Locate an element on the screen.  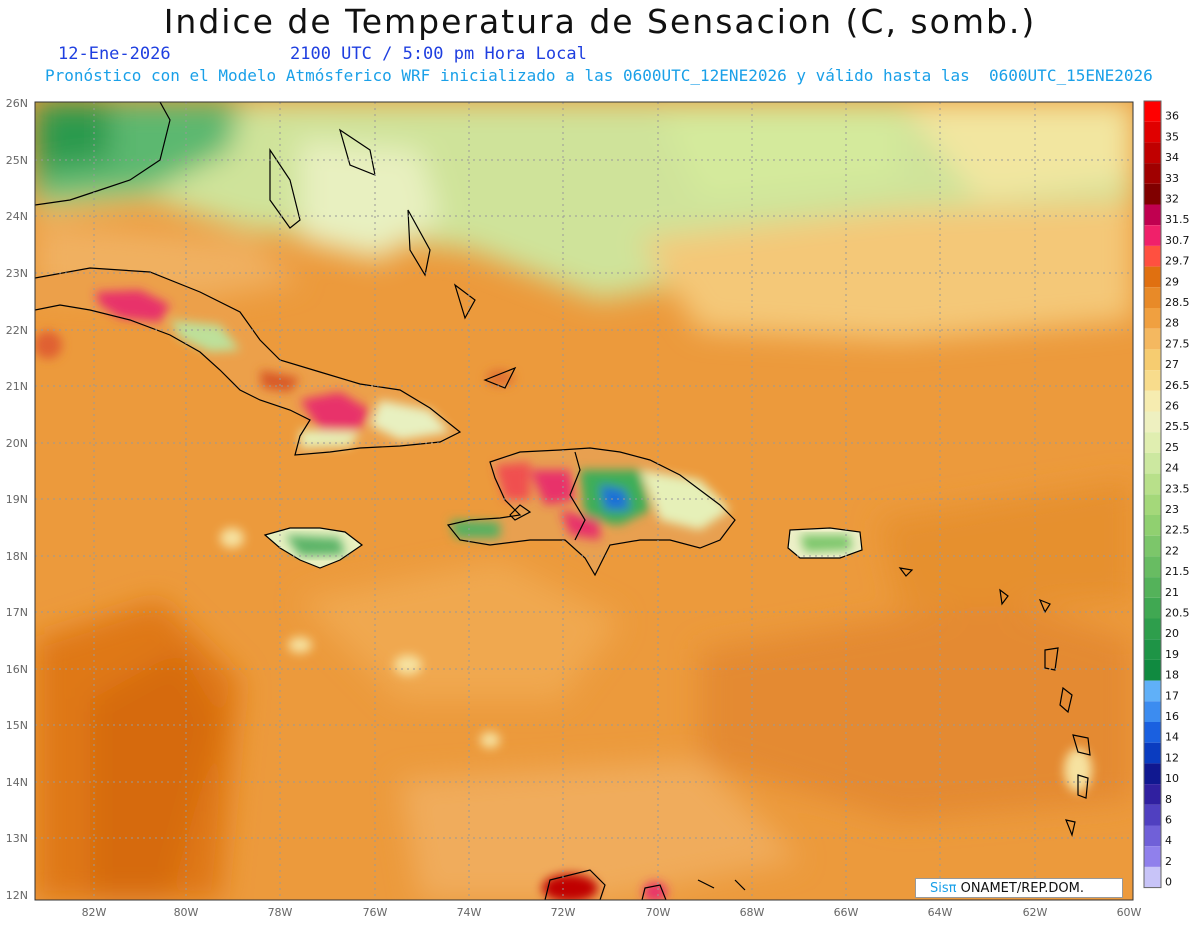
lat-label: 14N is located at coordinates (17, 782).